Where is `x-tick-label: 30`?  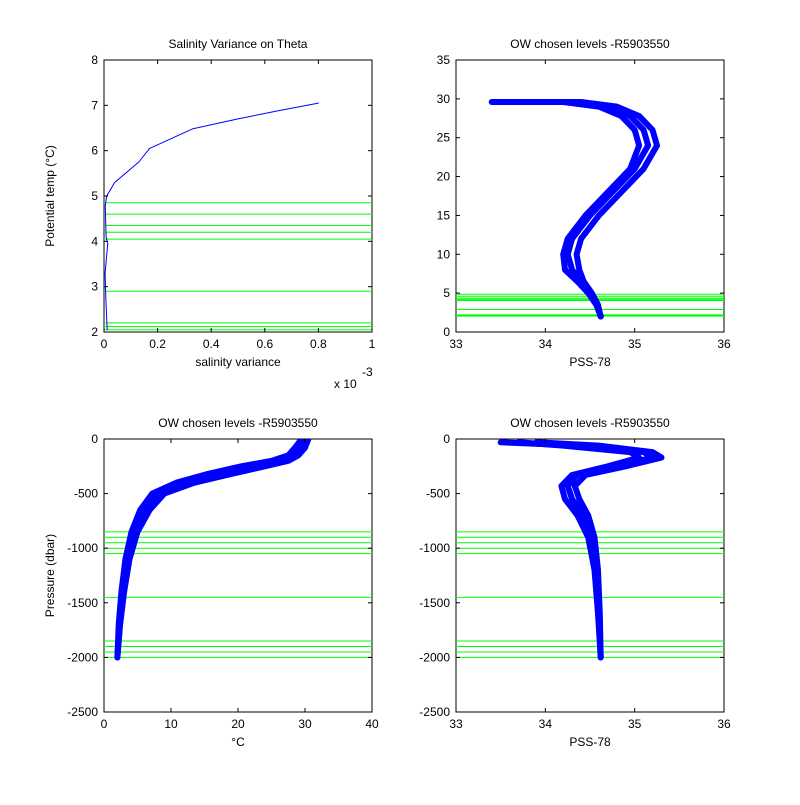 x-tick-label: 30 is located at coordinates (305, 724).